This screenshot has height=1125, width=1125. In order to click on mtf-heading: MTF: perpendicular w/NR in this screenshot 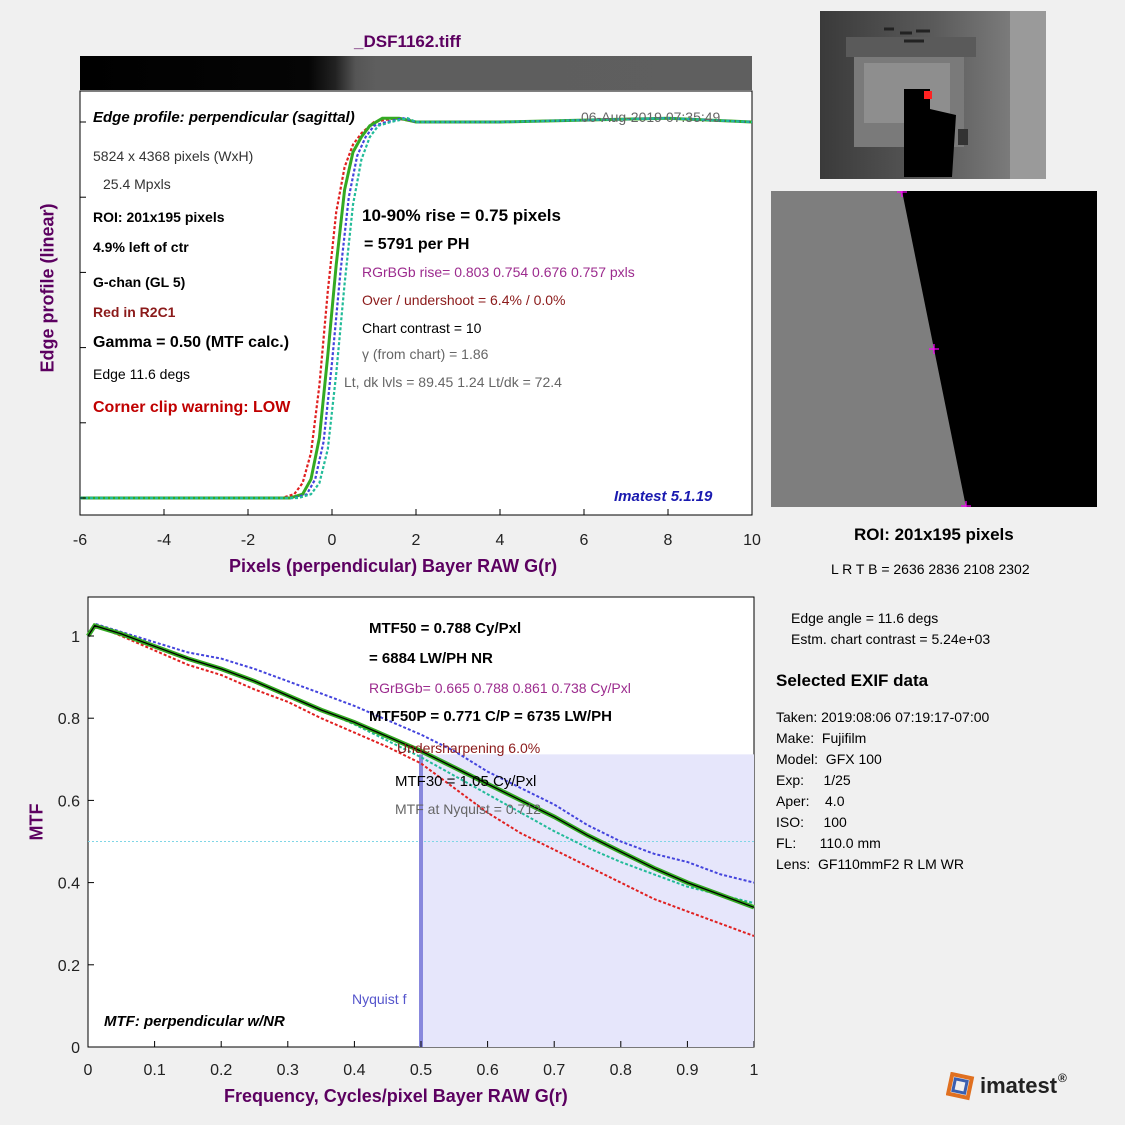, I will do `click(194, 1021)`.